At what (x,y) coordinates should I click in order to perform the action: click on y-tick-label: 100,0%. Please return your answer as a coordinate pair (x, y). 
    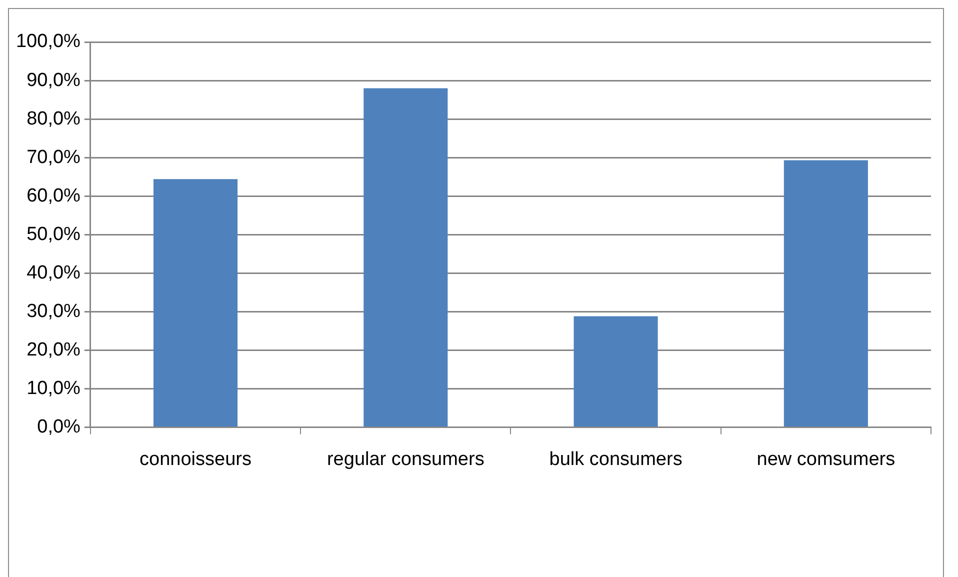
    Looking at the image, I should click on (48, 41).